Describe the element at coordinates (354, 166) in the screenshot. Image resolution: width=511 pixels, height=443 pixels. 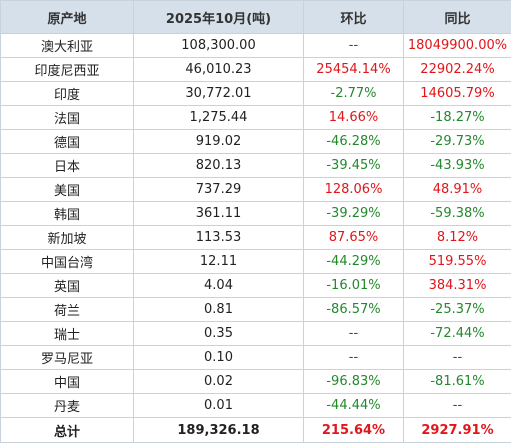
I see `mom-cell: -39.45%` at that location.